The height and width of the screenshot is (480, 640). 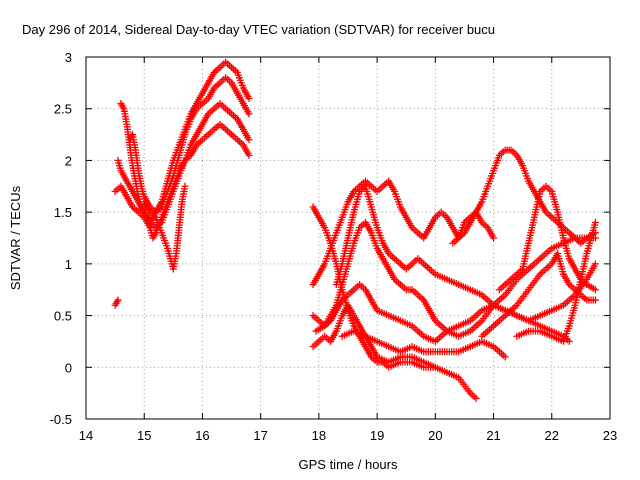 I want to click on y-tick-label: 2, so click(x=68, y=160).